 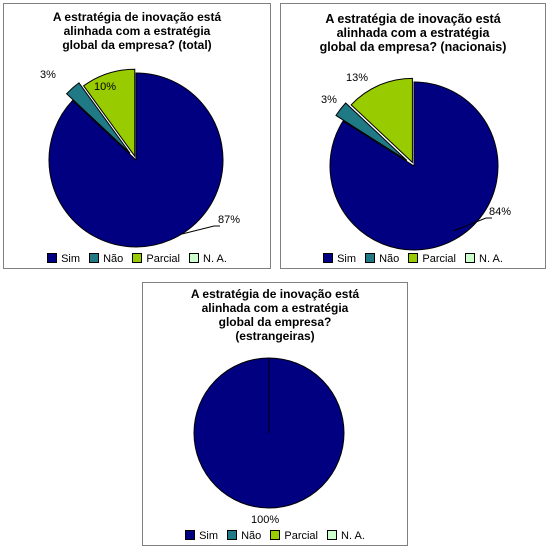 I want to click on data-label-sim: 100%, so click(x=265, y=520).